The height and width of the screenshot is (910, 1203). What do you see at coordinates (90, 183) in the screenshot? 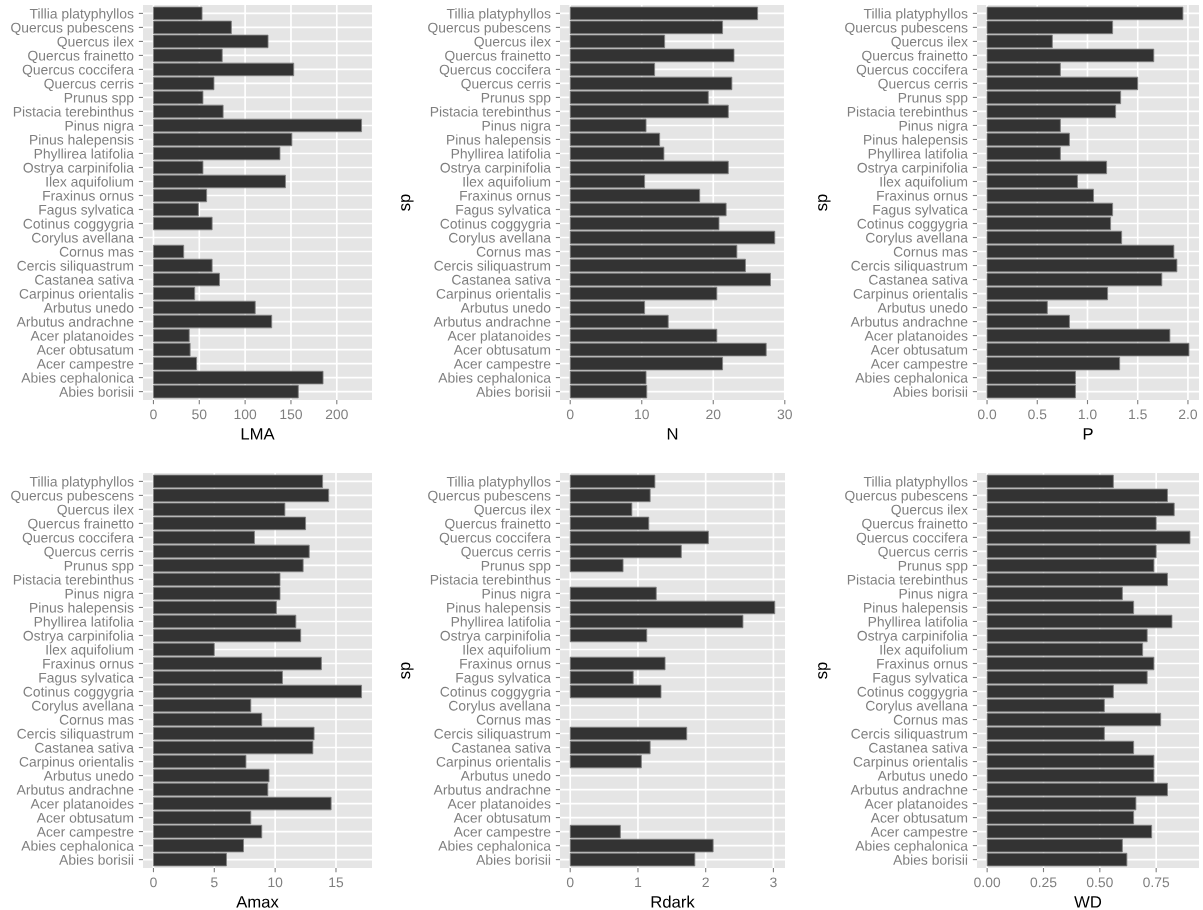
I see `y-tick-label: Ilex aquifolium` at bounding box center [90, 183].